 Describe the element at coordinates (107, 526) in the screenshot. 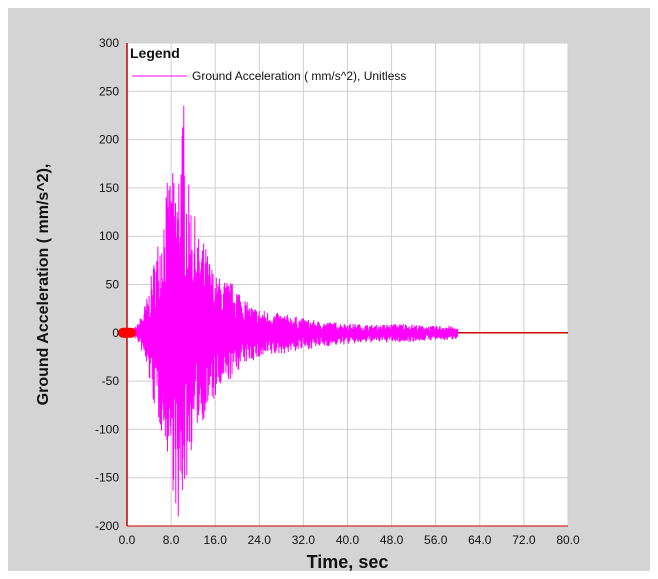

I see `y-tick-label: -200` at that location.